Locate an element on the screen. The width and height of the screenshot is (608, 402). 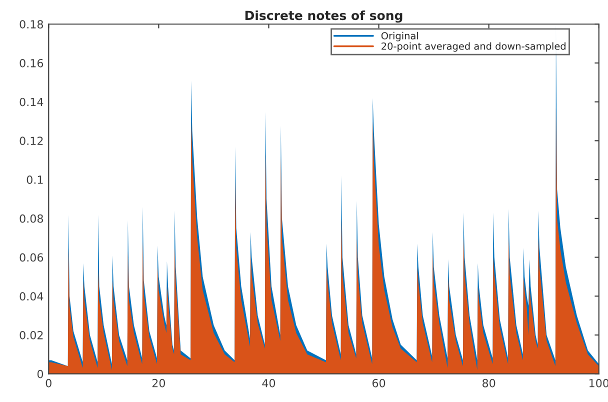
y-tick-label: 0.16 is located at coordinates (32, 63).